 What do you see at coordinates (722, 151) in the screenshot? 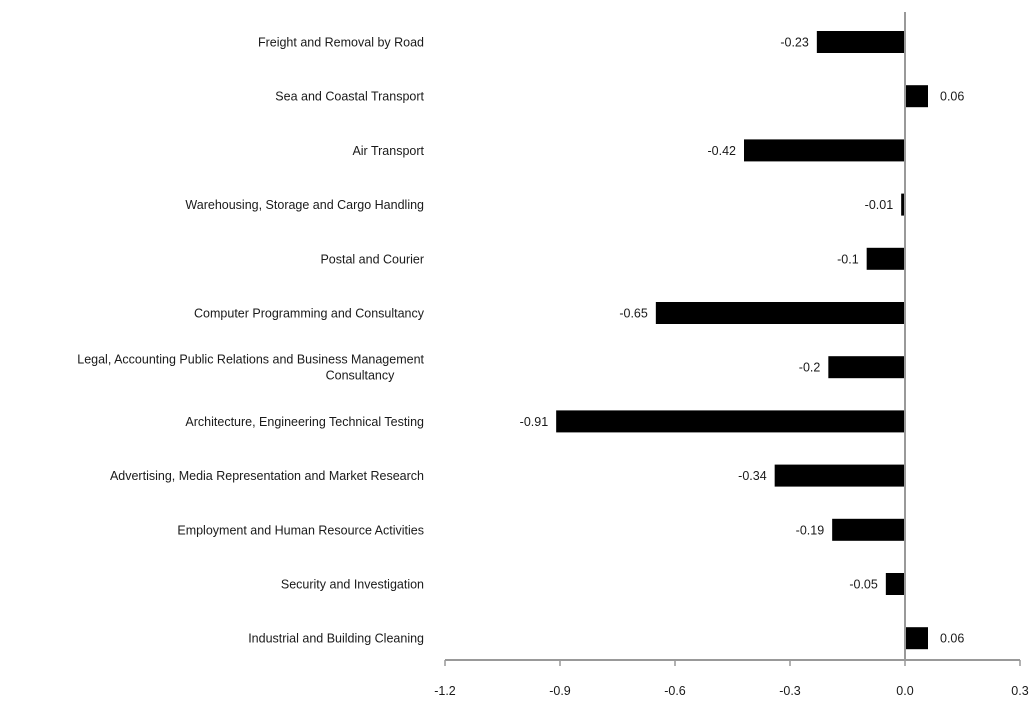
I see `data-label: -0.42` at bounding box center [722, 151].